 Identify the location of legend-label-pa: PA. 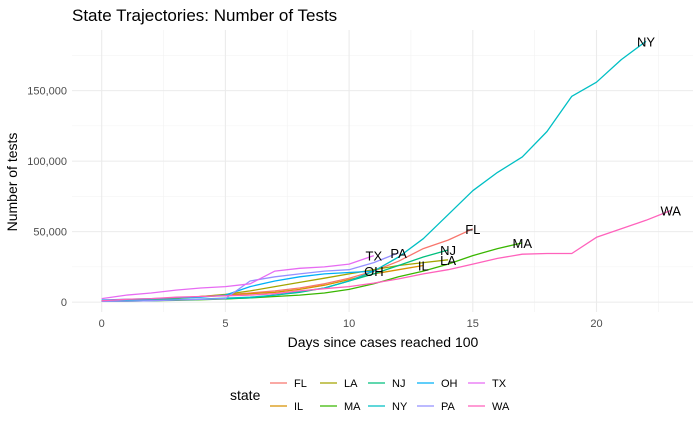
(448, 407).